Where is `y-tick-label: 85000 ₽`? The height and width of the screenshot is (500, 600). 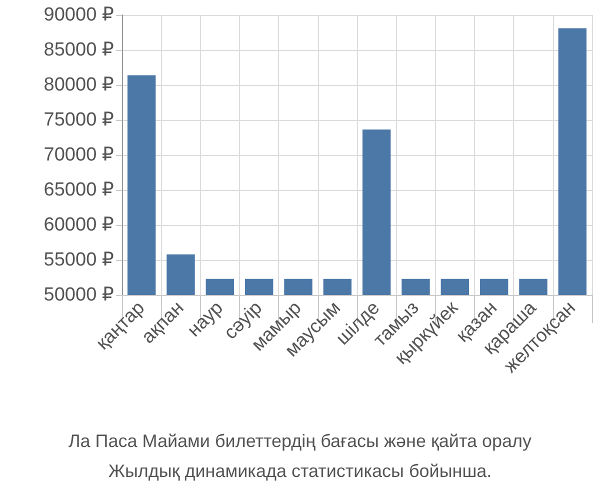 y-tick-label: 85000 ₽ is located at coordinates (79, 50).